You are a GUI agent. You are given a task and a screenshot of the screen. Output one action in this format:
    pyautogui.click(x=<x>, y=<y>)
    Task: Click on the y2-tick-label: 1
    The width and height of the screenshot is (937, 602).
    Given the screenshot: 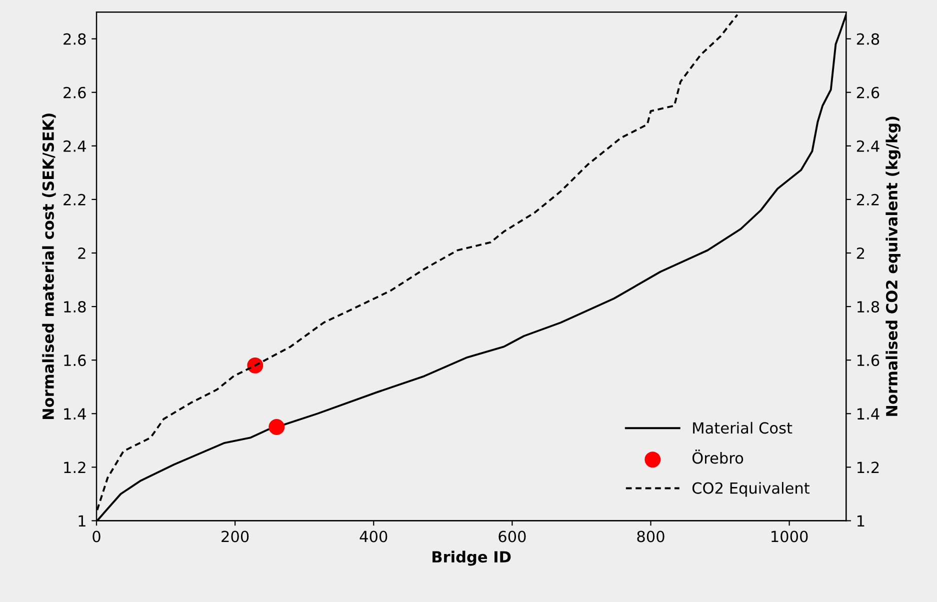 What is the action you would take?
    pyautogui.click(x=861, y=521)
    